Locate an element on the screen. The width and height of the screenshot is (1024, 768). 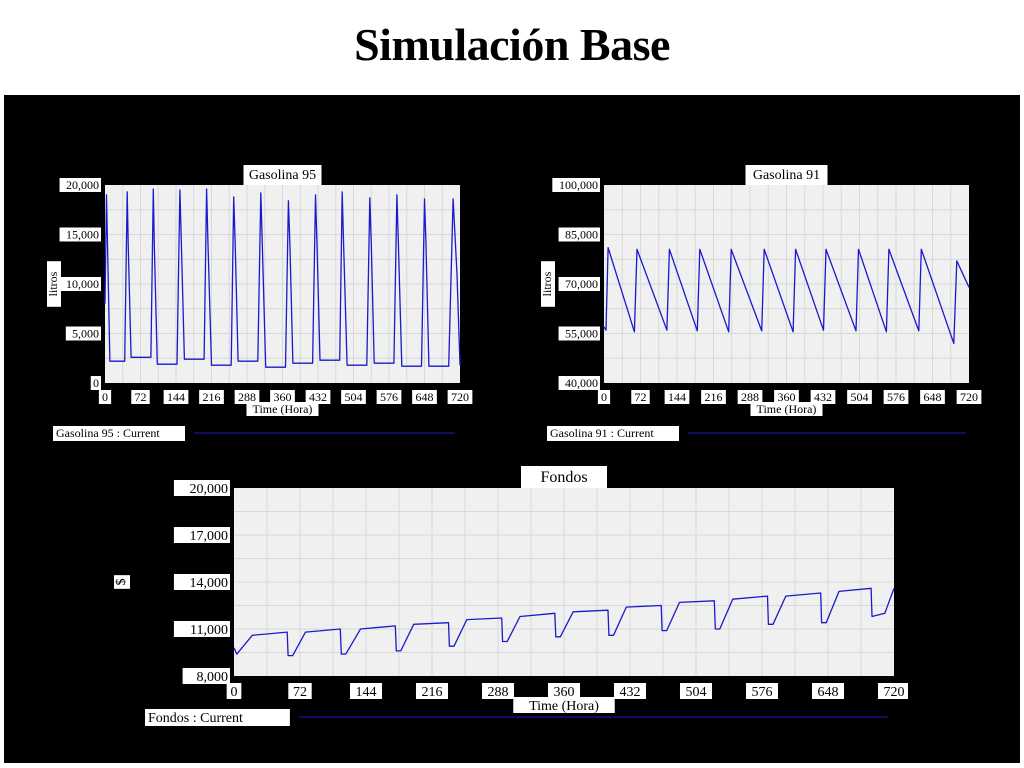
y-tick-label: 14,000 is located at coordinates (209, 583).